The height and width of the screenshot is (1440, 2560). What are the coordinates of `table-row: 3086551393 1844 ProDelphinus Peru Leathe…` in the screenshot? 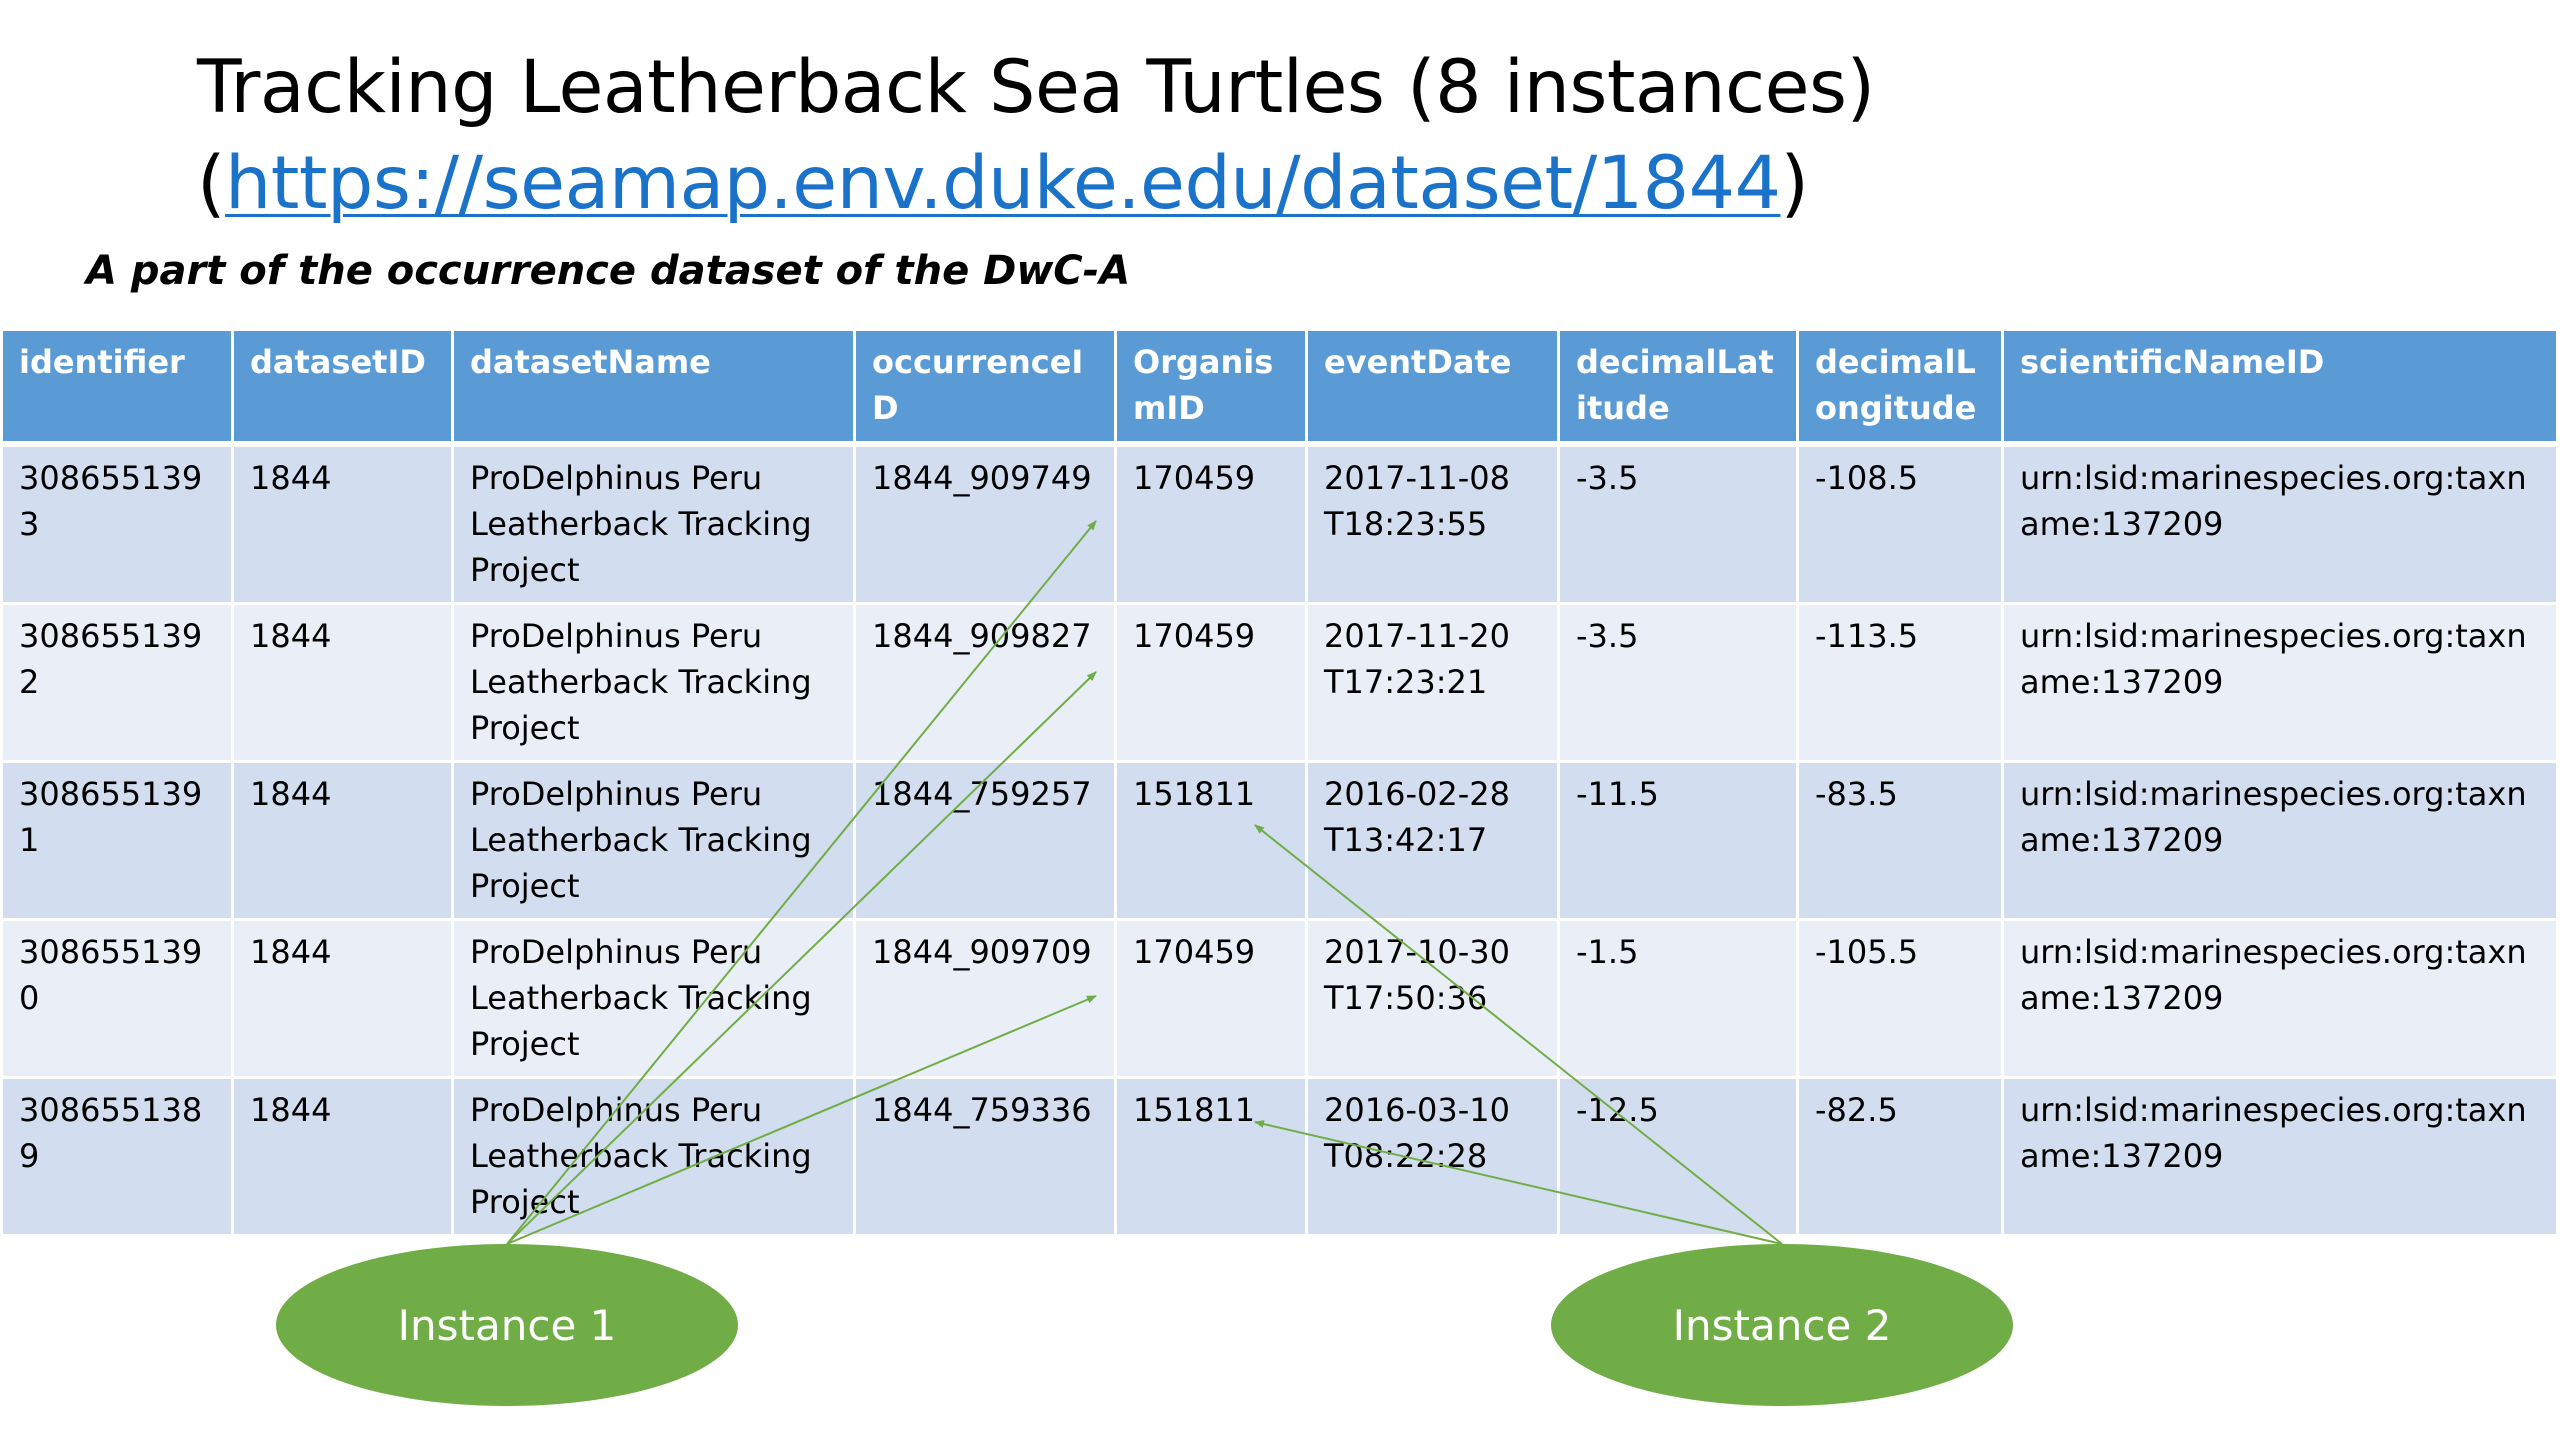 It's located at (1279, 523).